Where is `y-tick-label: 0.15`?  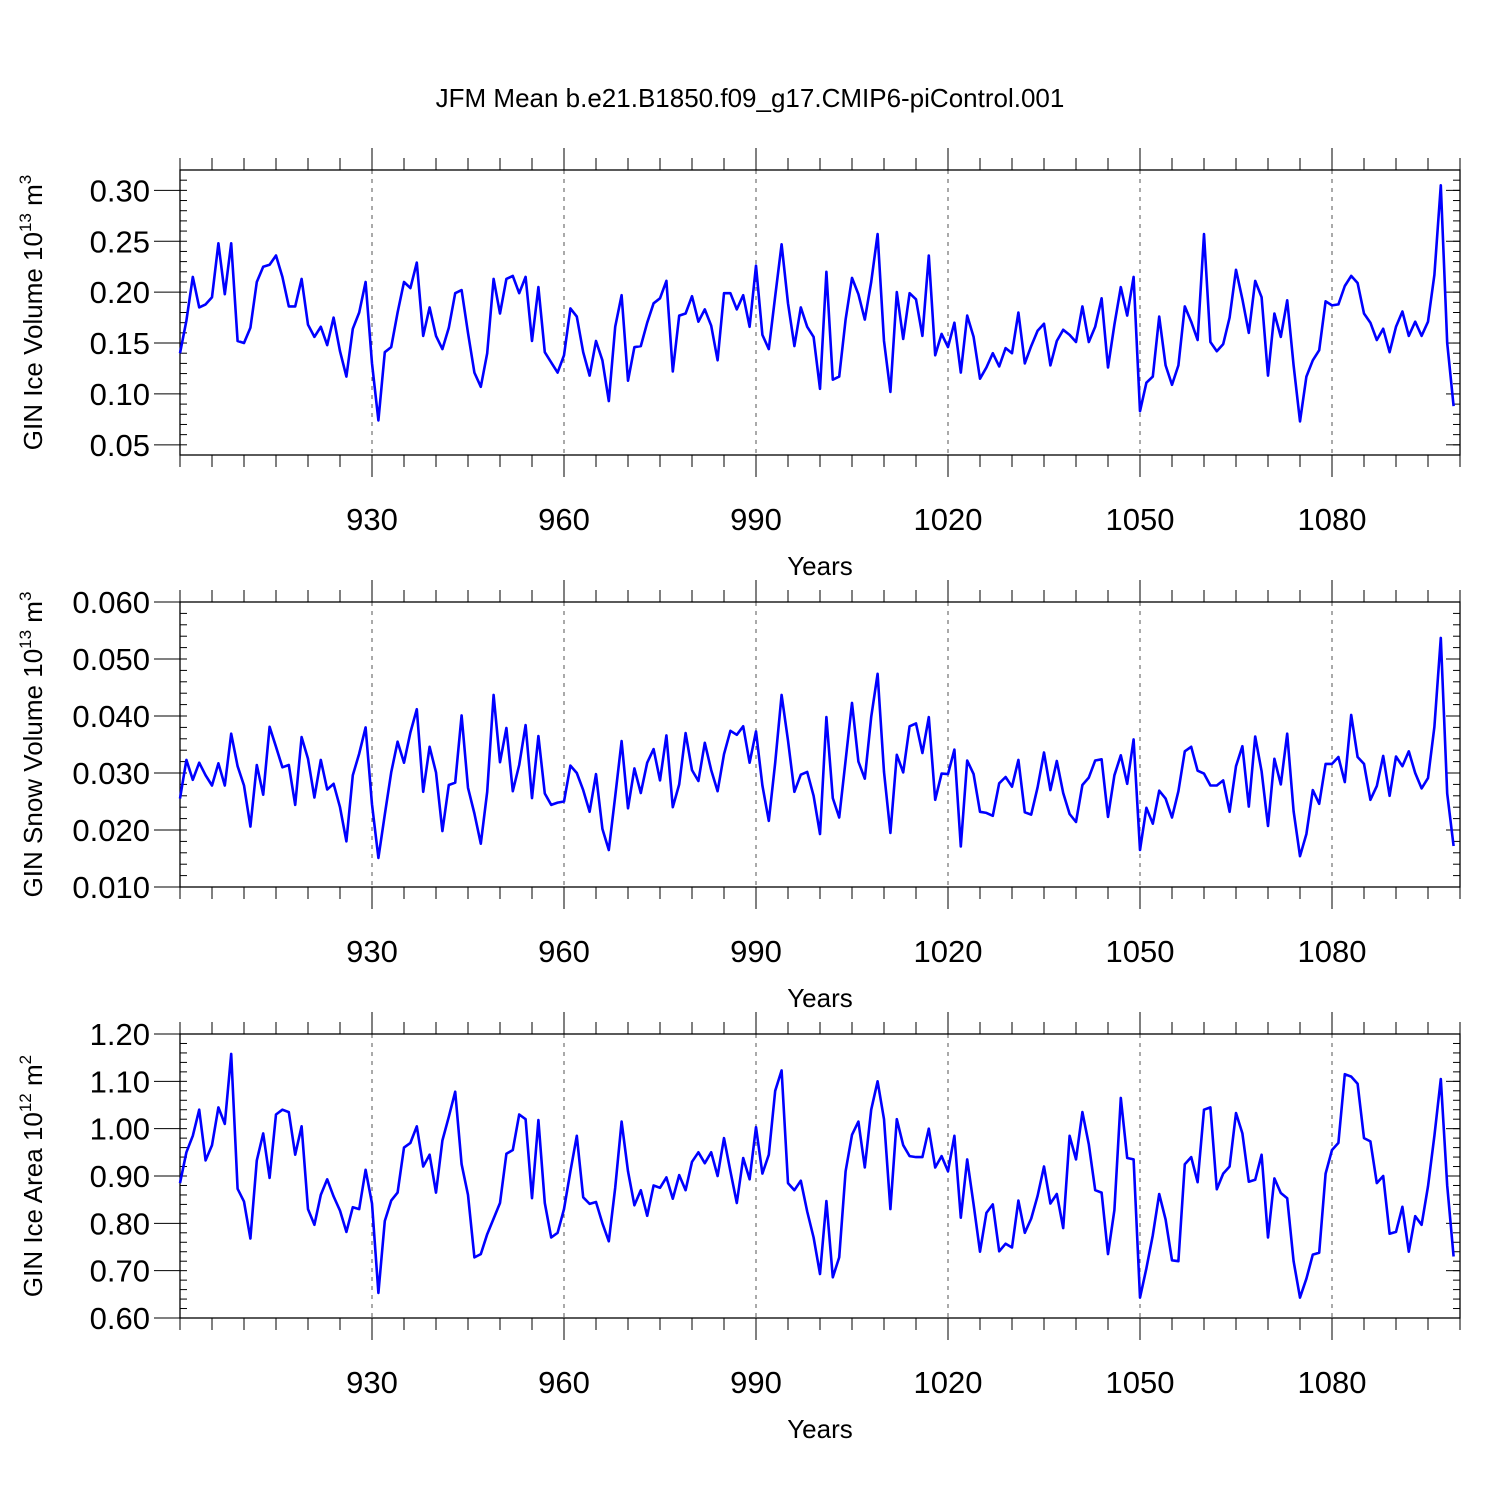
y-tick-label: 0.15 is located at coordinates (120, 343).